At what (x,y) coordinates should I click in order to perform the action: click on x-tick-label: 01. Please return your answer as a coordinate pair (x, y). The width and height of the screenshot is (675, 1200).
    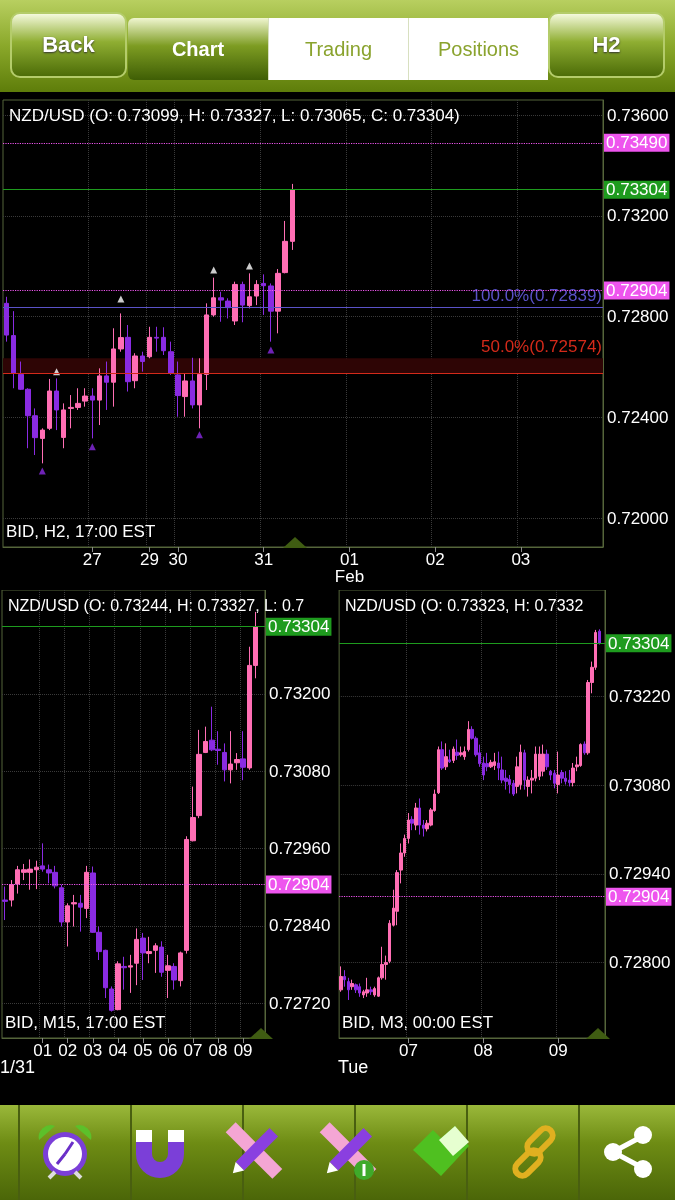
    Looking at the image, I should click on (43, 1050).